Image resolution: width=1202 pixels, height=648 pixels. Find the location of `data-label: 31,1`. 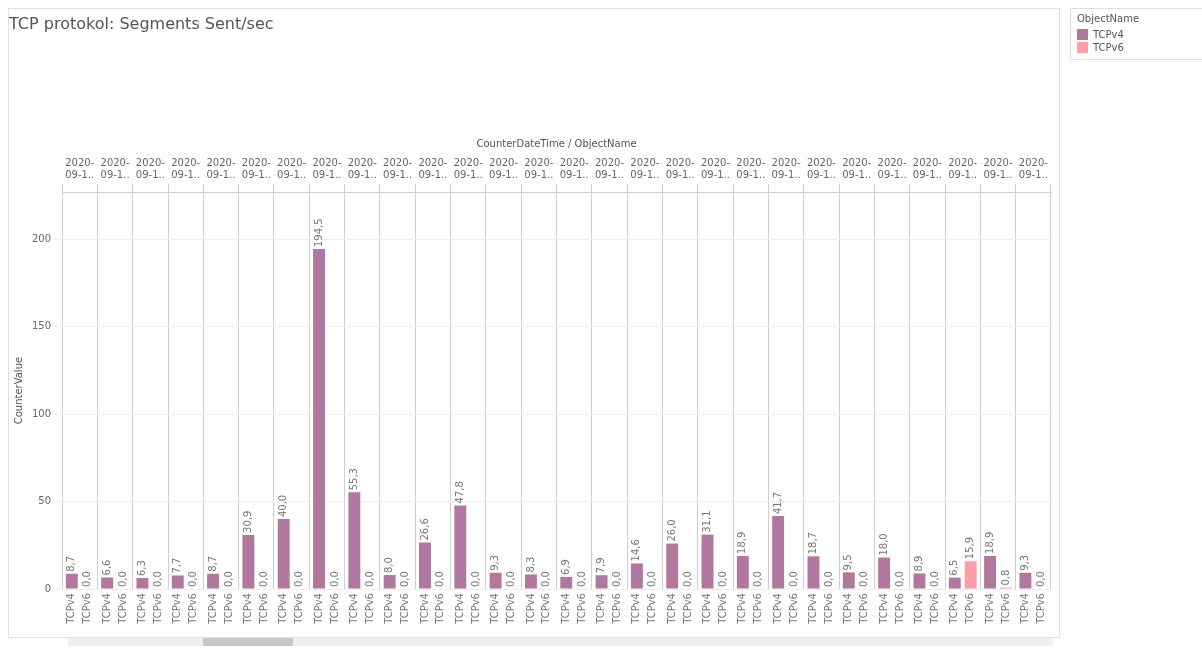

data-label: 31,1 is located at coordinates (707, 521).